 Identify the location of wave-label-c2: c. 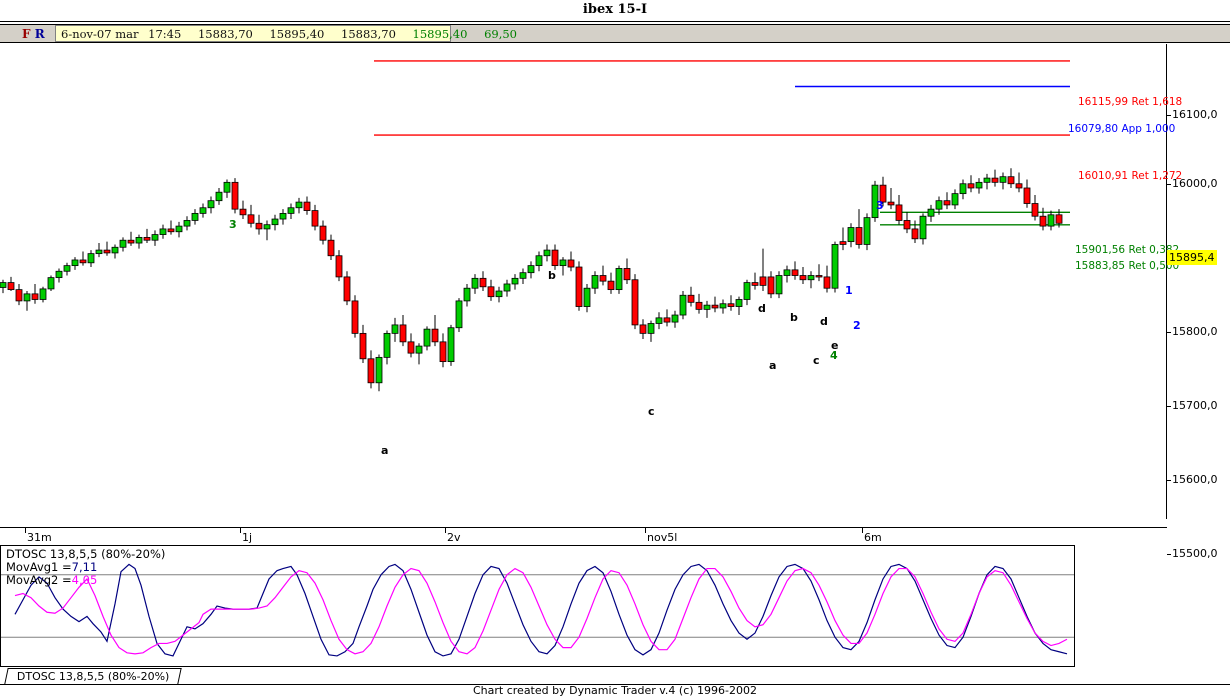
(816, 360).